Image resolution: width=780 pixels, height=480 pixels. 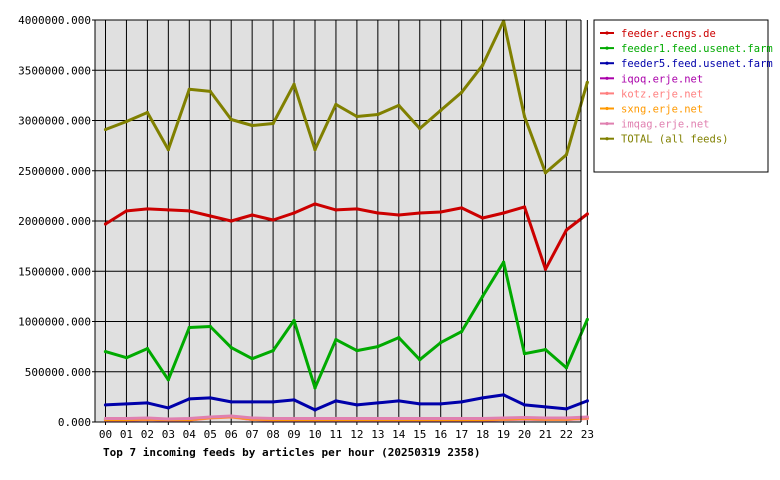 What do you see at coordinates (54, 322) in the screenshot?
I see `y-tick-label: 1000000.000` at bounding box center [54, 322].